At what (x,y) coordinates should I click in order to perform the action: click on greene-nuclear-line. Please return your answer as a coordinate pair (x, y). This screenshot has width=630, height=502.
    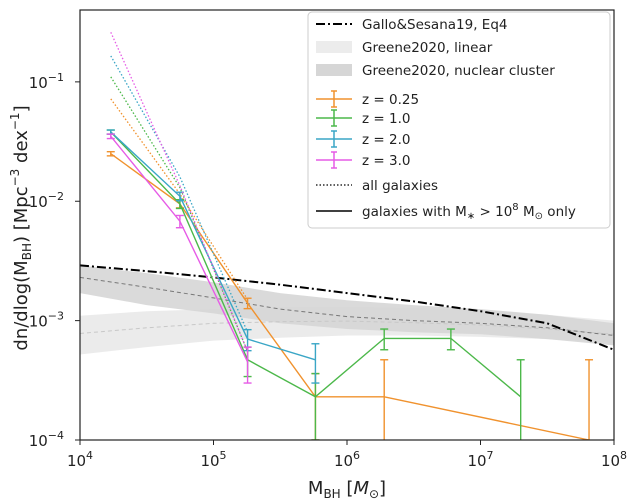
    Looking at the image, I should click on (347, 306).